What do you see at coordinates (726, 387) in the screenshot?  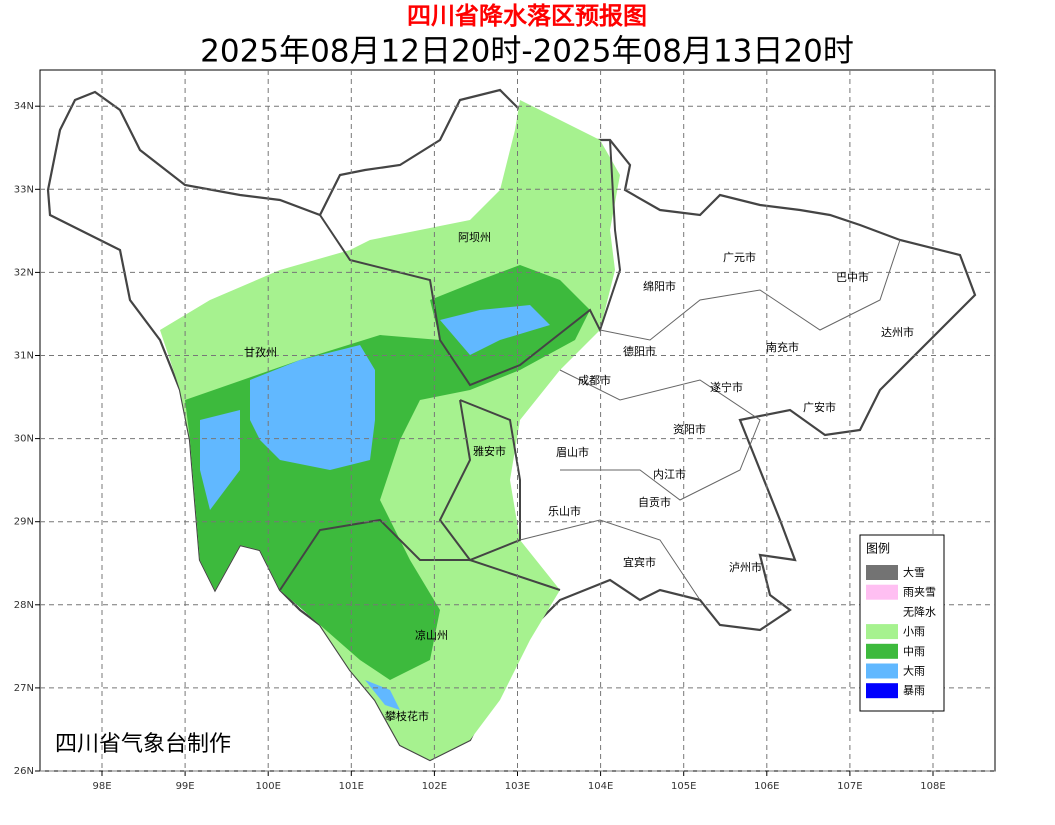 I see `place-label: 遂宁市` at bounding box center [726, 387].